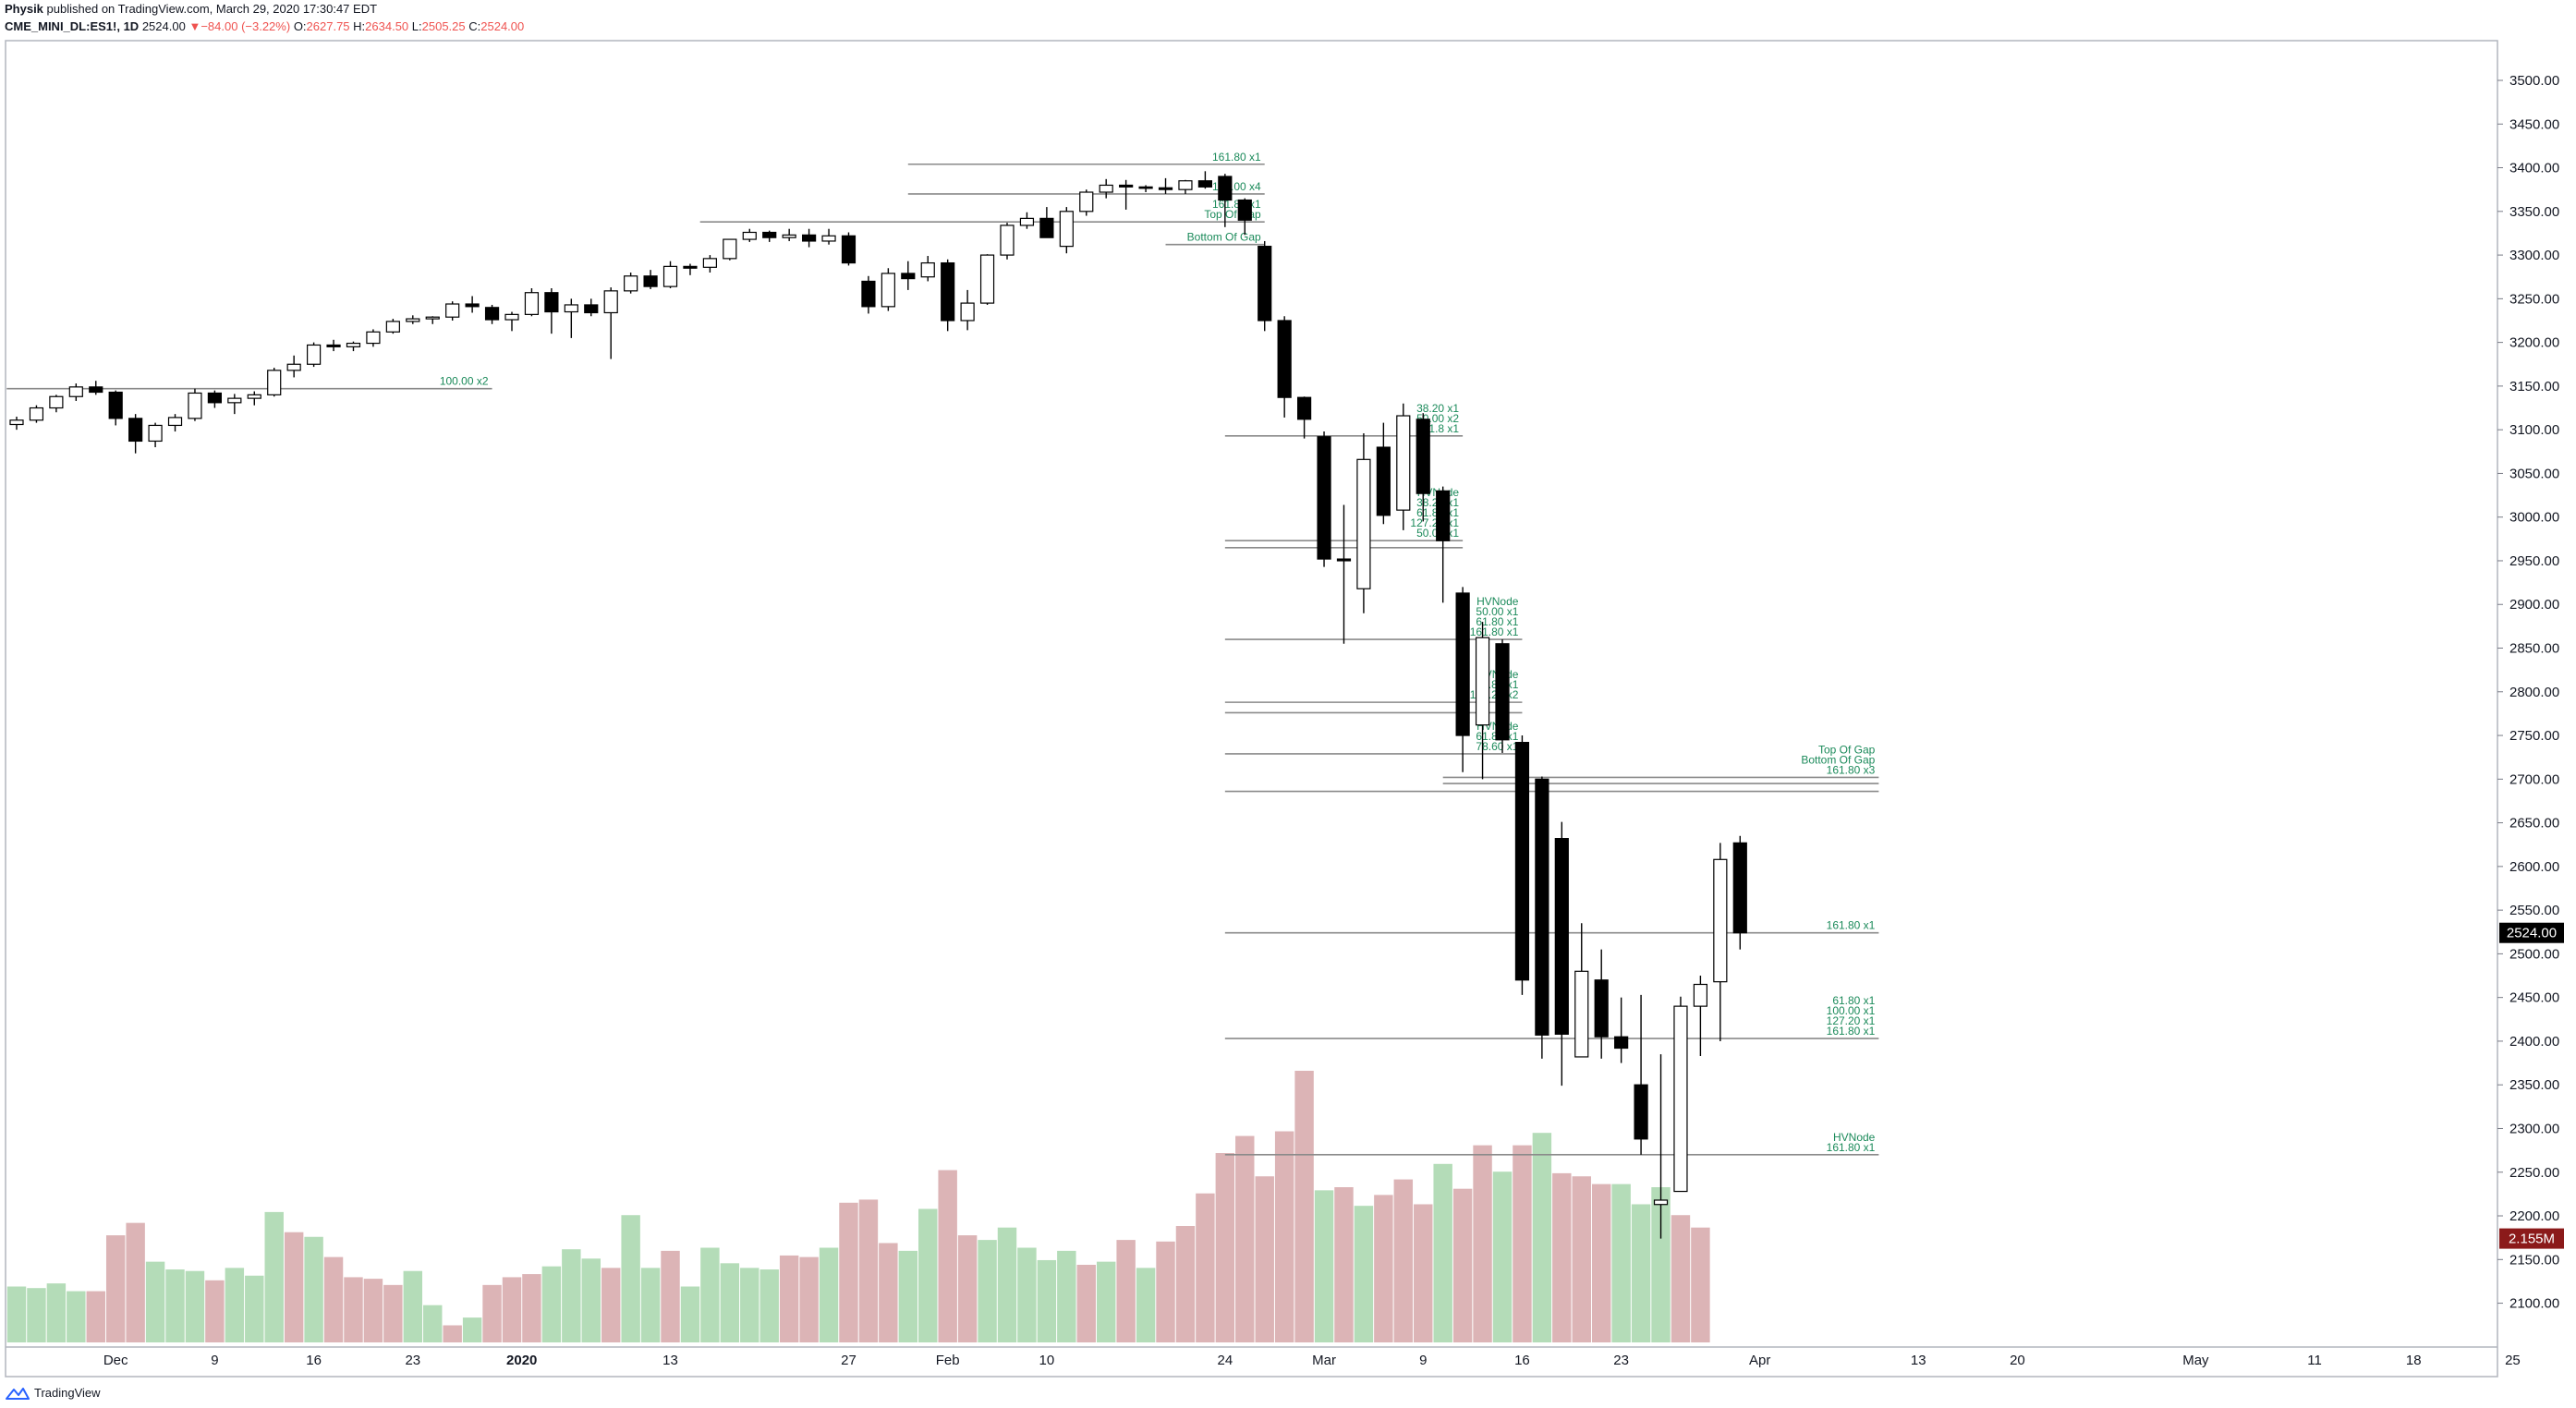  Describe the element at coordinates (1225, 1360) in the screenshot. I see `time-tick-label: 24` at that location.